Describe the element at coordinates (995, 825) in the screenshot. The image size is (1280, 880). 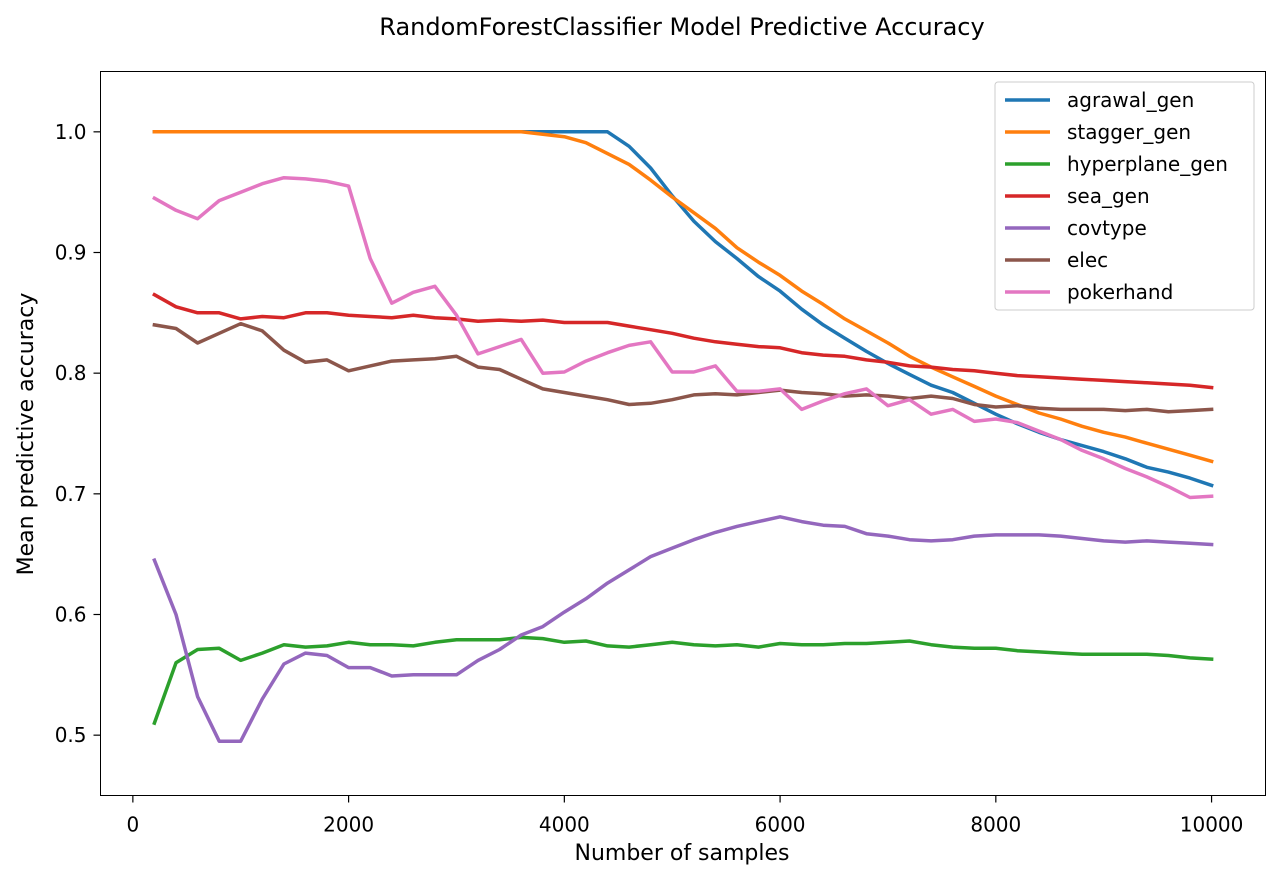
I see `x-tick-label: 8000` at that location.